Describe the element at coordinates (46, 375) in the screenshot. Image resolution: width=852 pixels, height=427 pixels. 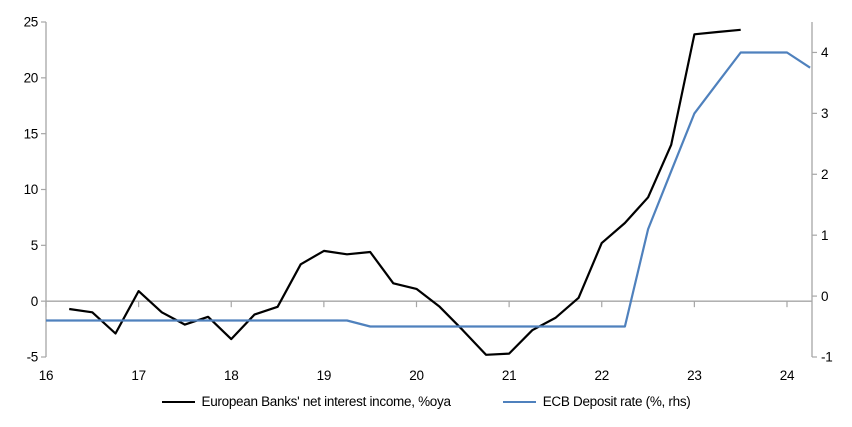
I see `x-axis-label: 16` at that location.